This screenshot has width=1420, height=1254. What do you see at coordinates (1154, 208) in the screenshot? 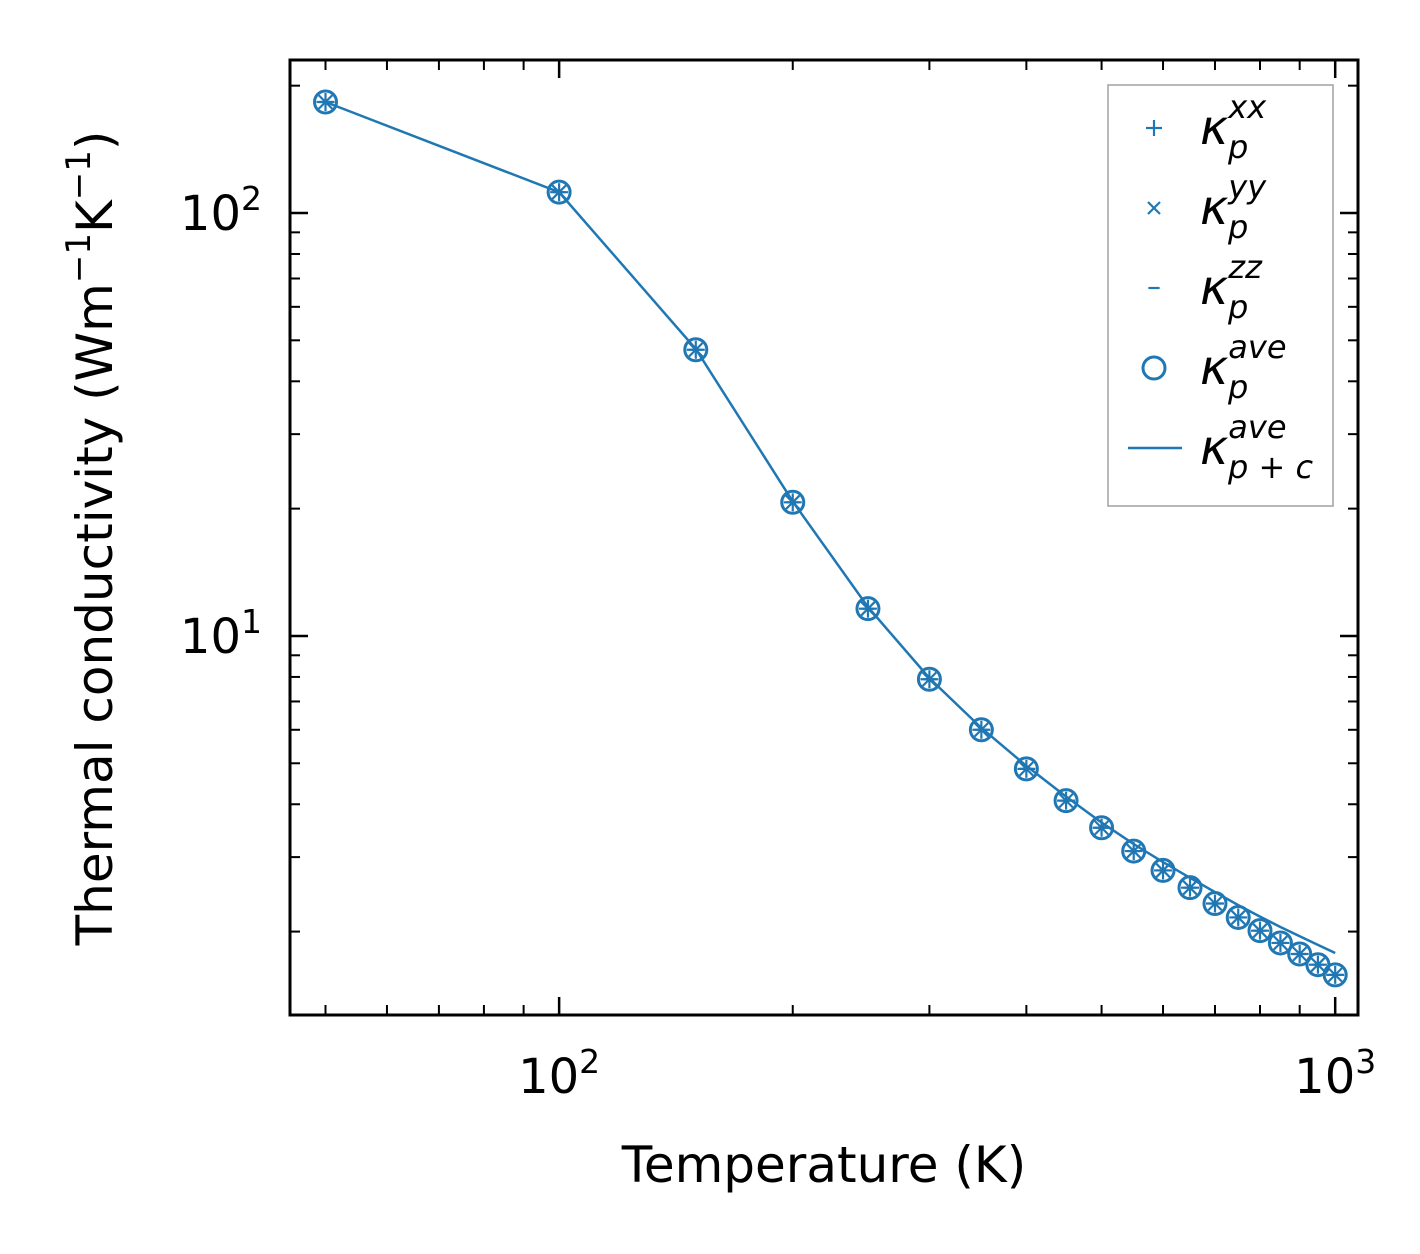
I see `legend-marker-kyy` at bounding box center [1154, 208].